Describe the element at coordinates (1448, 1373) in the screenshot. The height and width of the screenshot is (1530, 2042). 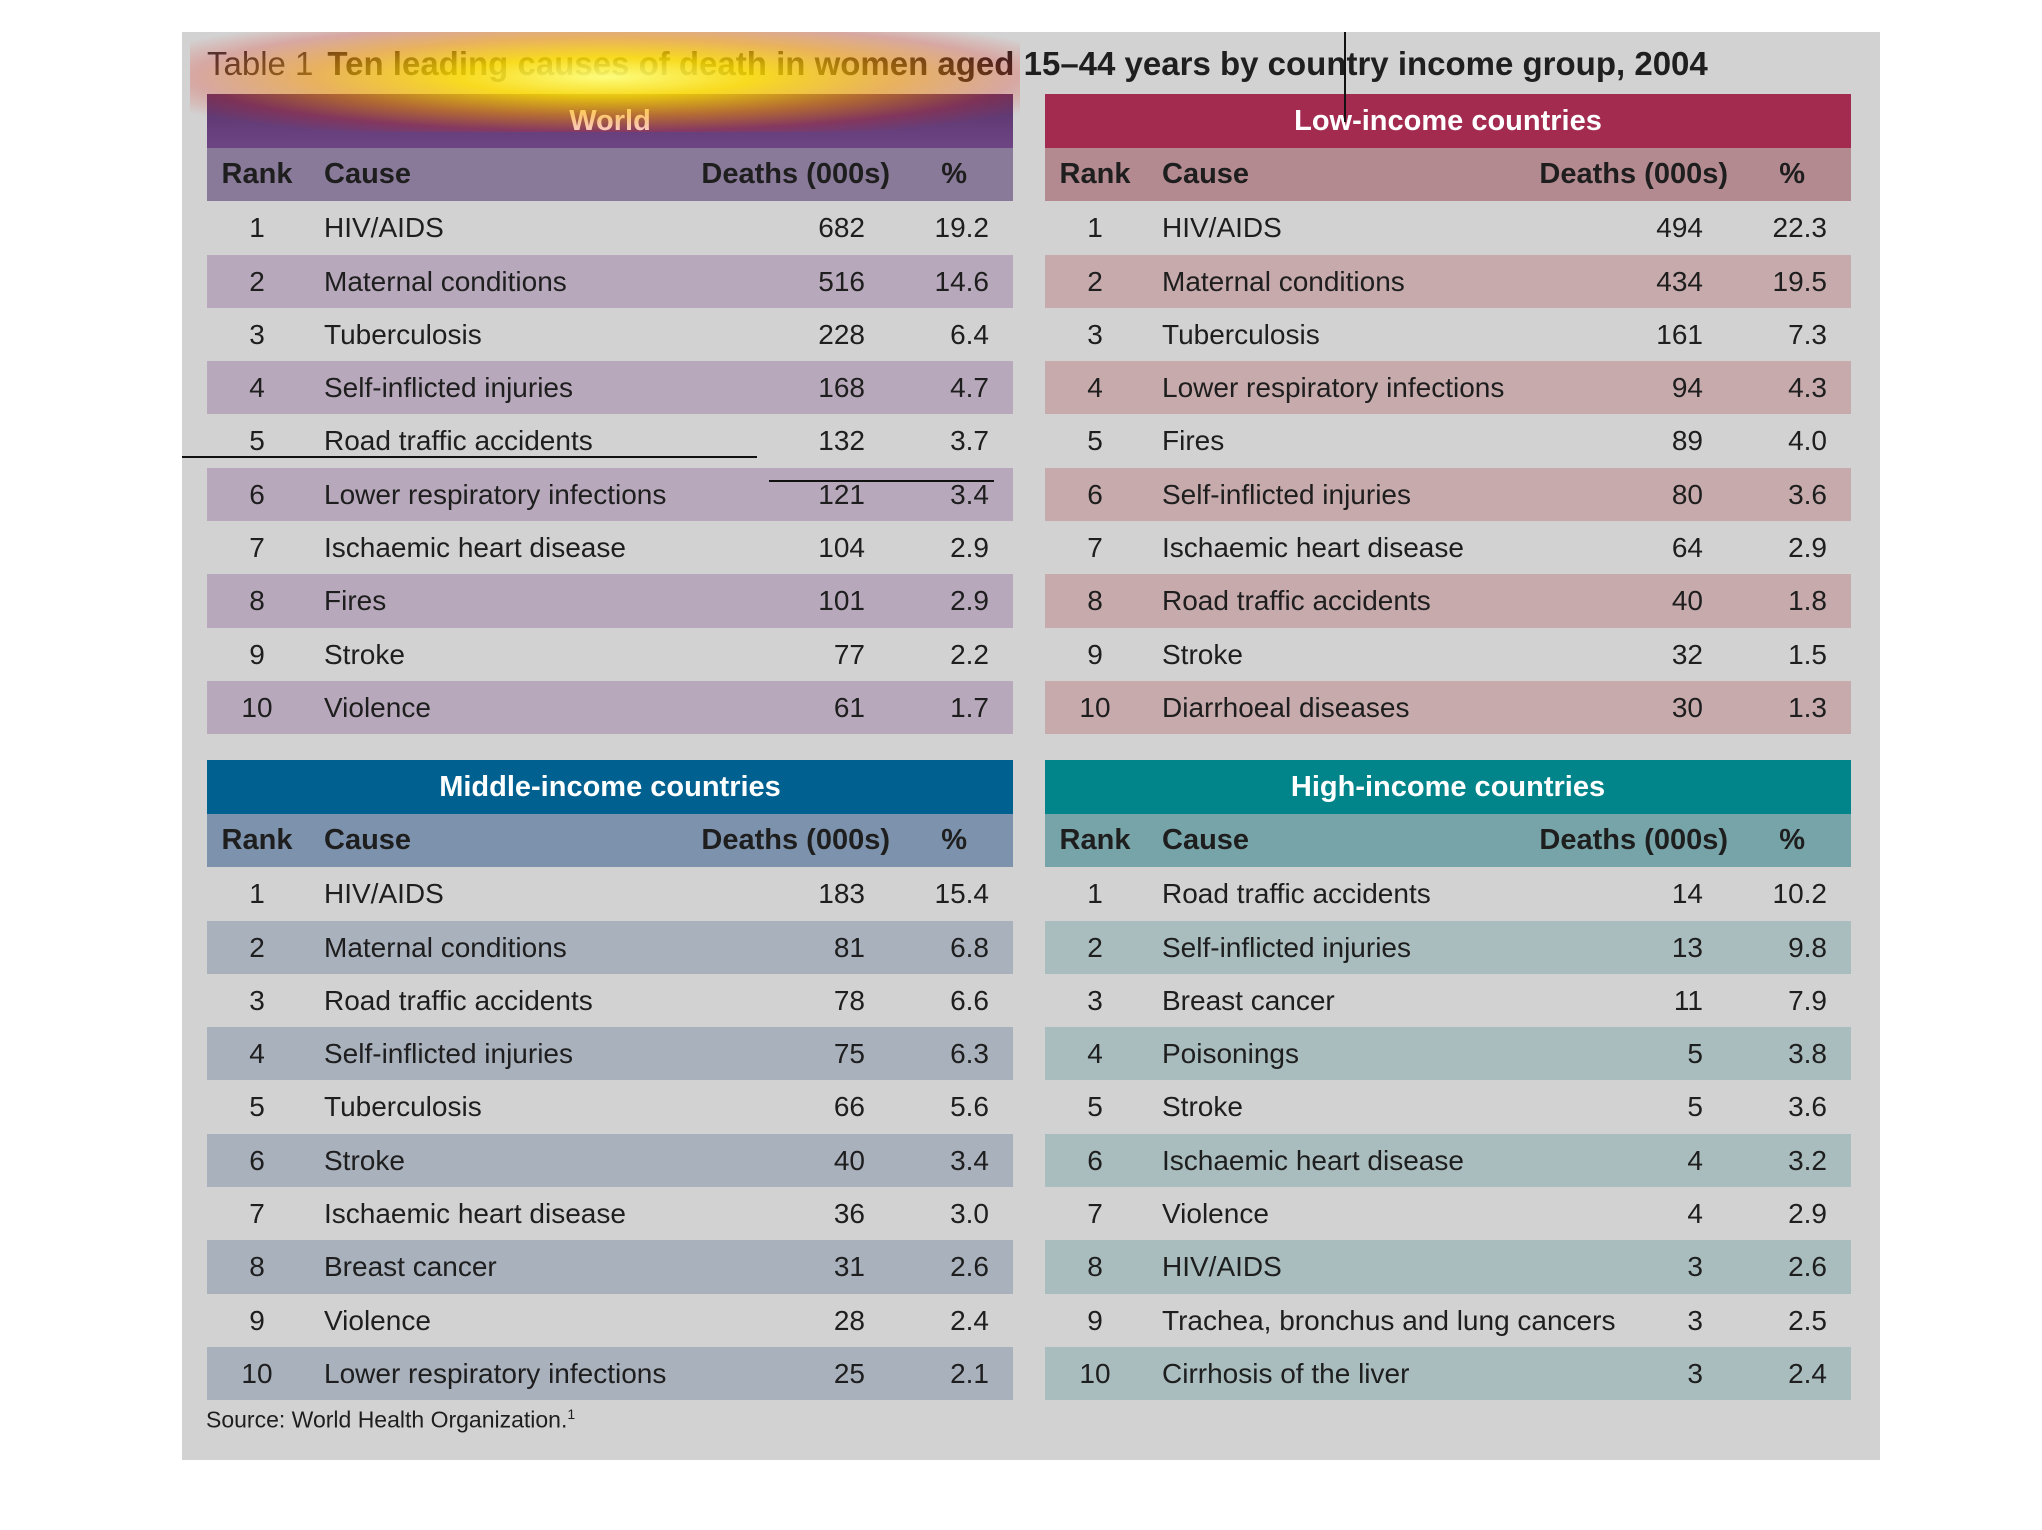
I see `table-row: 10 Cirrhosis of the liver 3 2.4` at that location.